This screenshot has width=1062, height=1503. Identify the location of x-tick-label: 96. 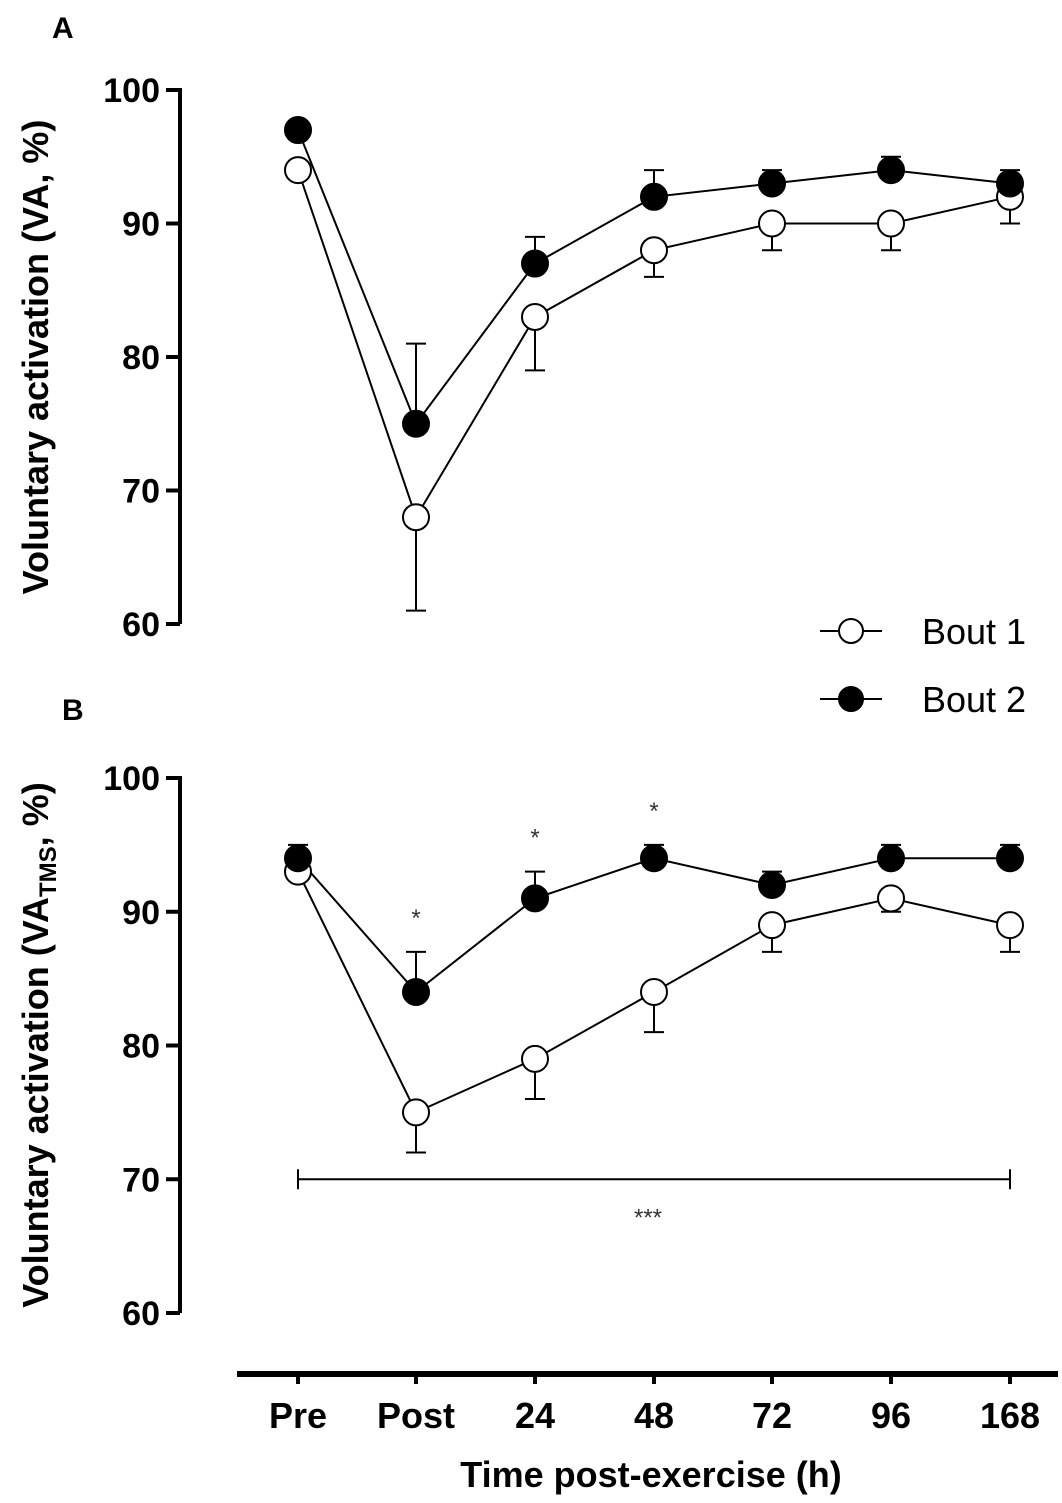
(891, 1415).